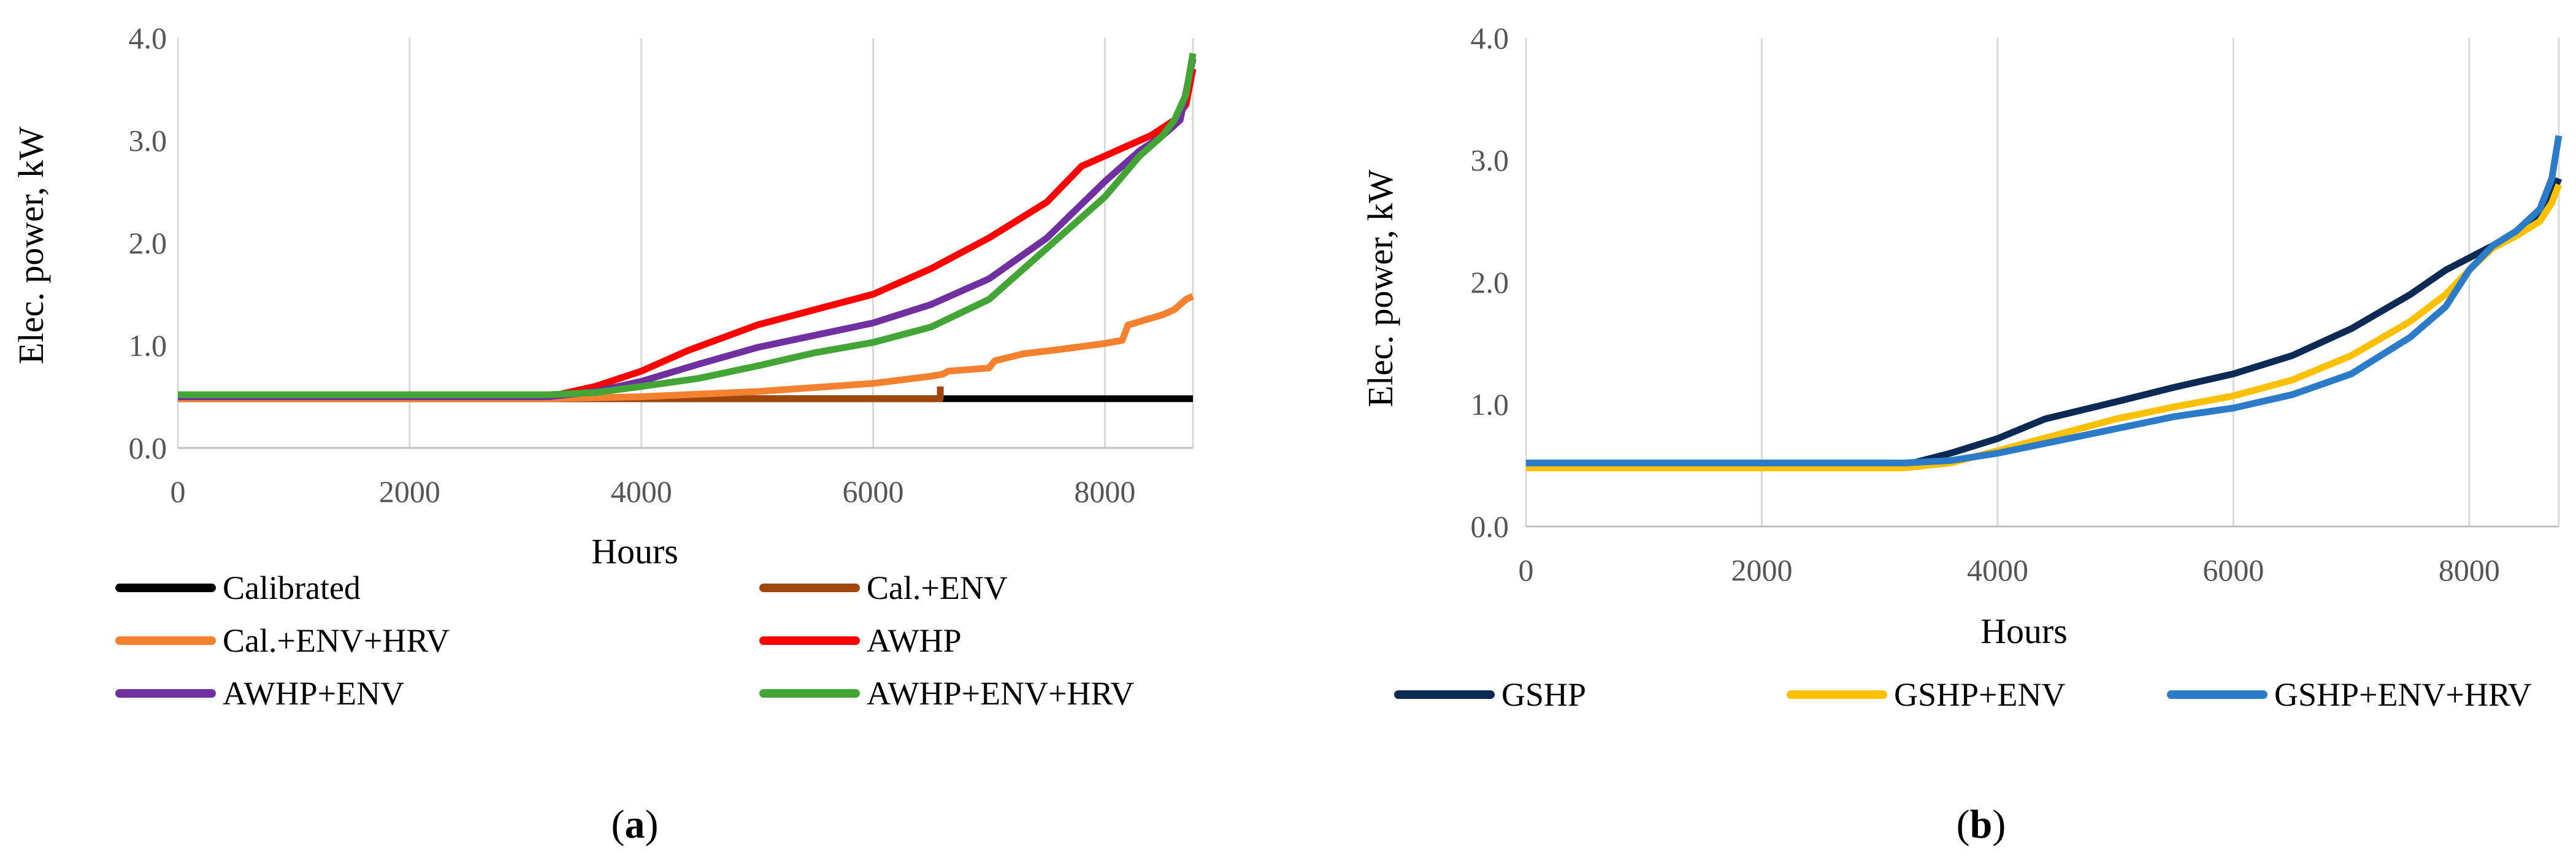 This screenshot has height=864, width=2576. I want to click on legend-label: AWHP, so click(914, 640).